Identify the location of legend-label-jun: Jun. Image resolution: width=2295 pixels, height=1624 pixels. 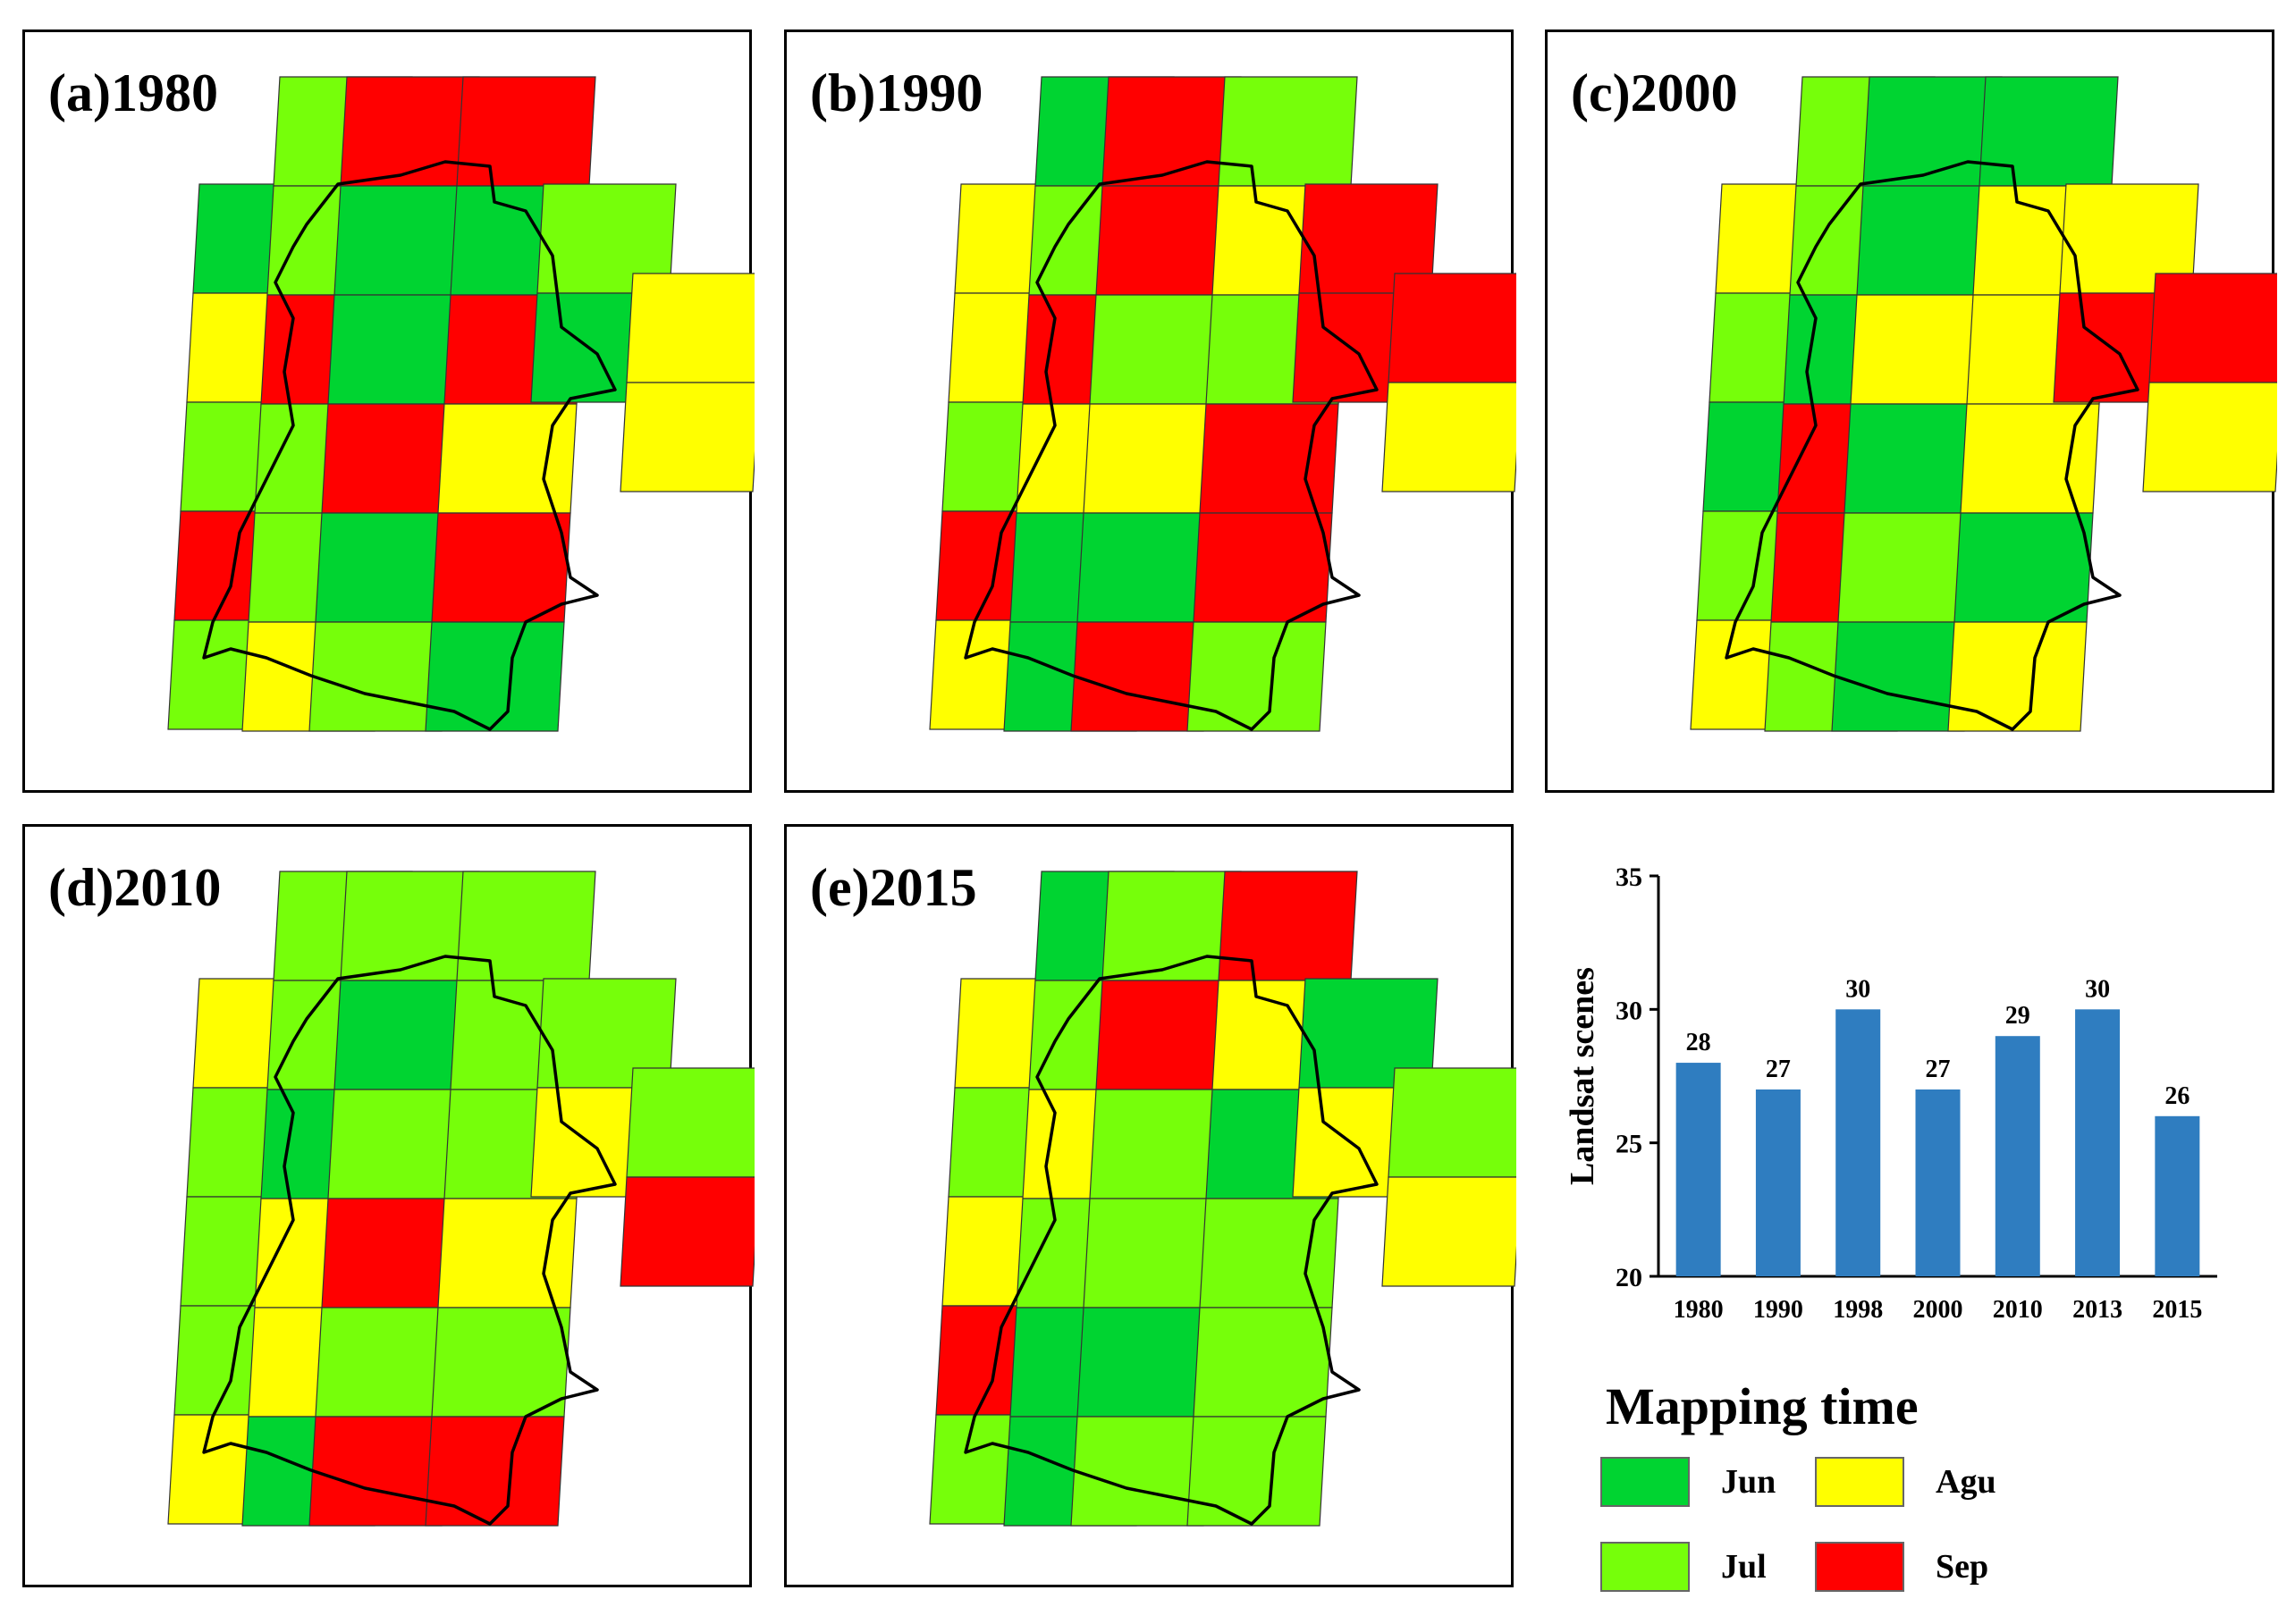
(1748, 1482).